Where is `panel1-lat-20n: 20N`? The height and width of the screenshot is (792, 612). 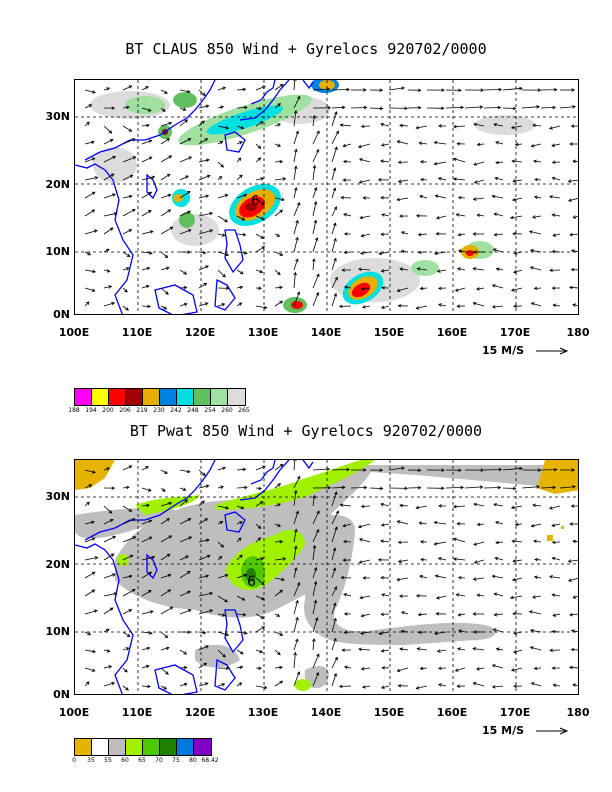
panel1-lat-20n: 20N is located at coordinates (57, 184).